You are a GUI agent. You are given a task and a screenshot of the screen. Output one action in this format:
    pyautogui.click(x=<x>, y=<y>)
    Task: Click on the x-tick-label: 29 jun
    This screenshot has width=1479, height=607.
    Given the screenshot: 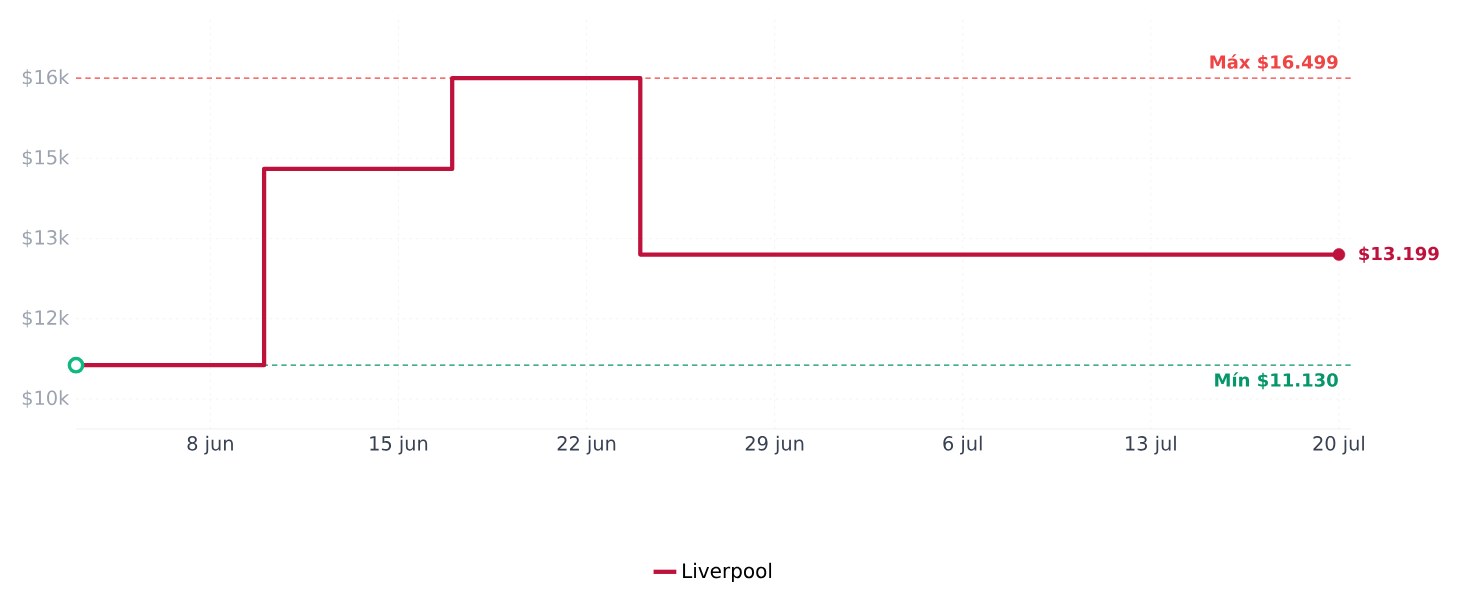 What is the action you would take?
    pyautogui.click(x=774, y=445)
    